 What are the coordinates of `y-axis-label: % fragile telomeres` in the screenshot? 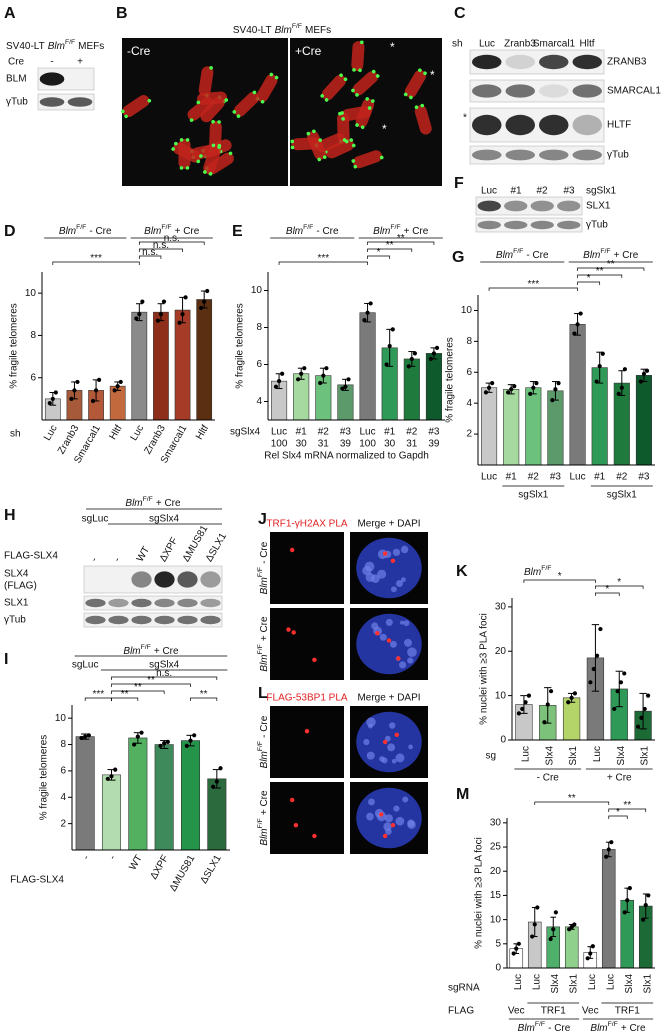 It's located at (450, 380).